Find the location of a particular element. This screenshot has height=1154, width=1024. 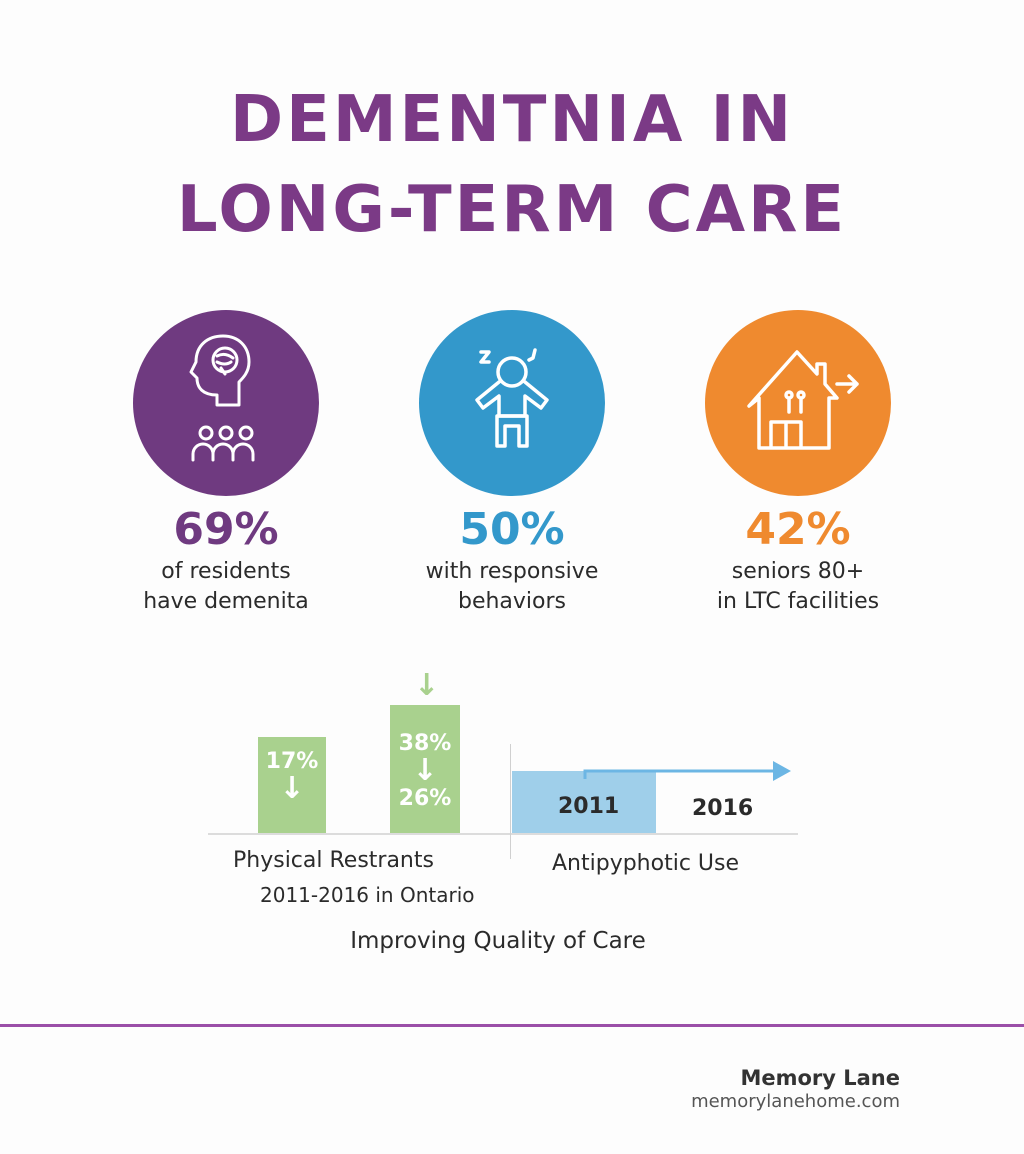

divider is located at coordinates (510, 801).